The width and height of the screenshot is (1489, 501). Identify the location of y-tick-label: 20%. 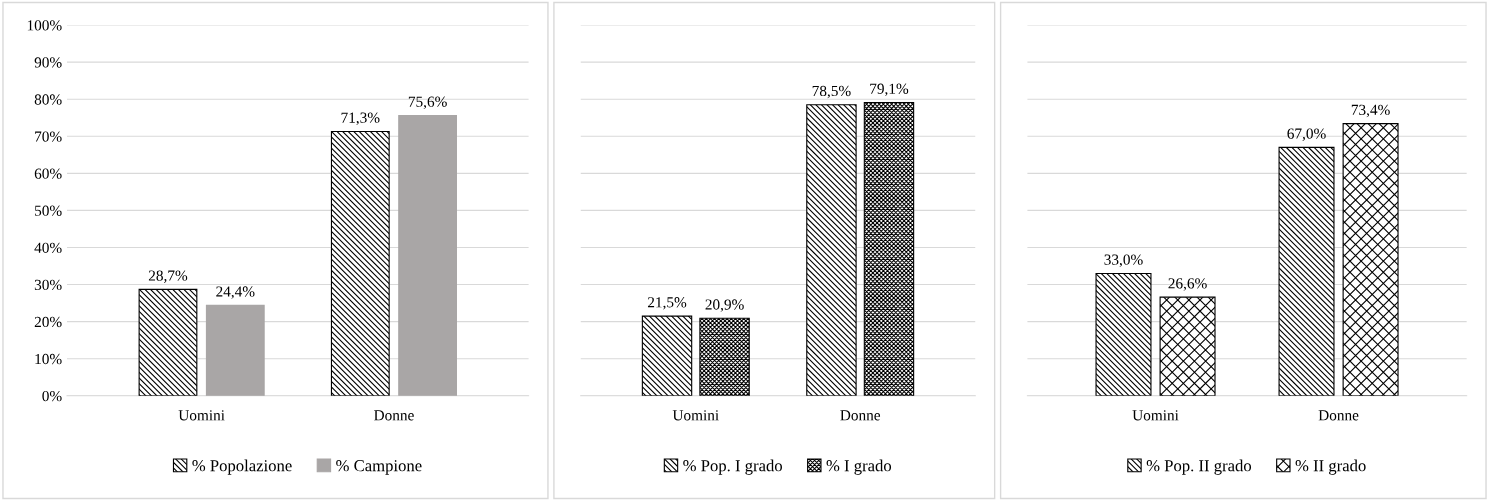
(48, 322).